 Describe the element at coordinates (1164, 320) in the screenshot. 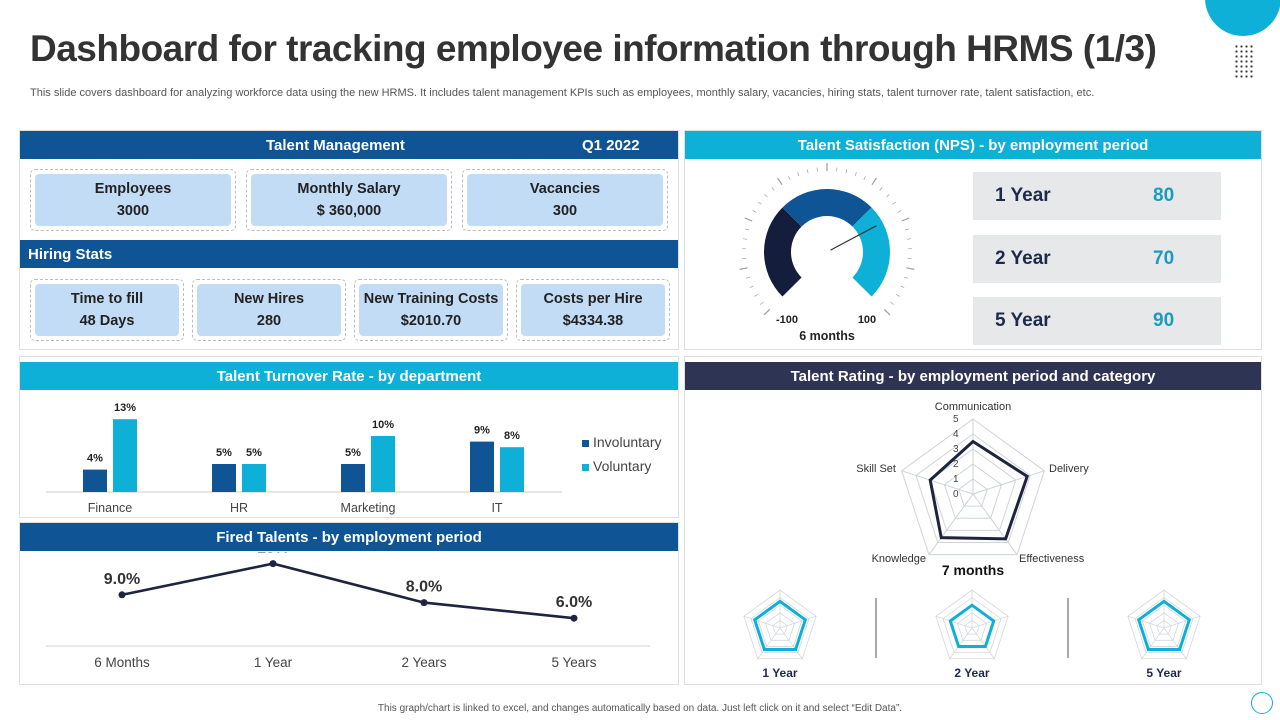

I see `nps-row-value: 90` at that location.